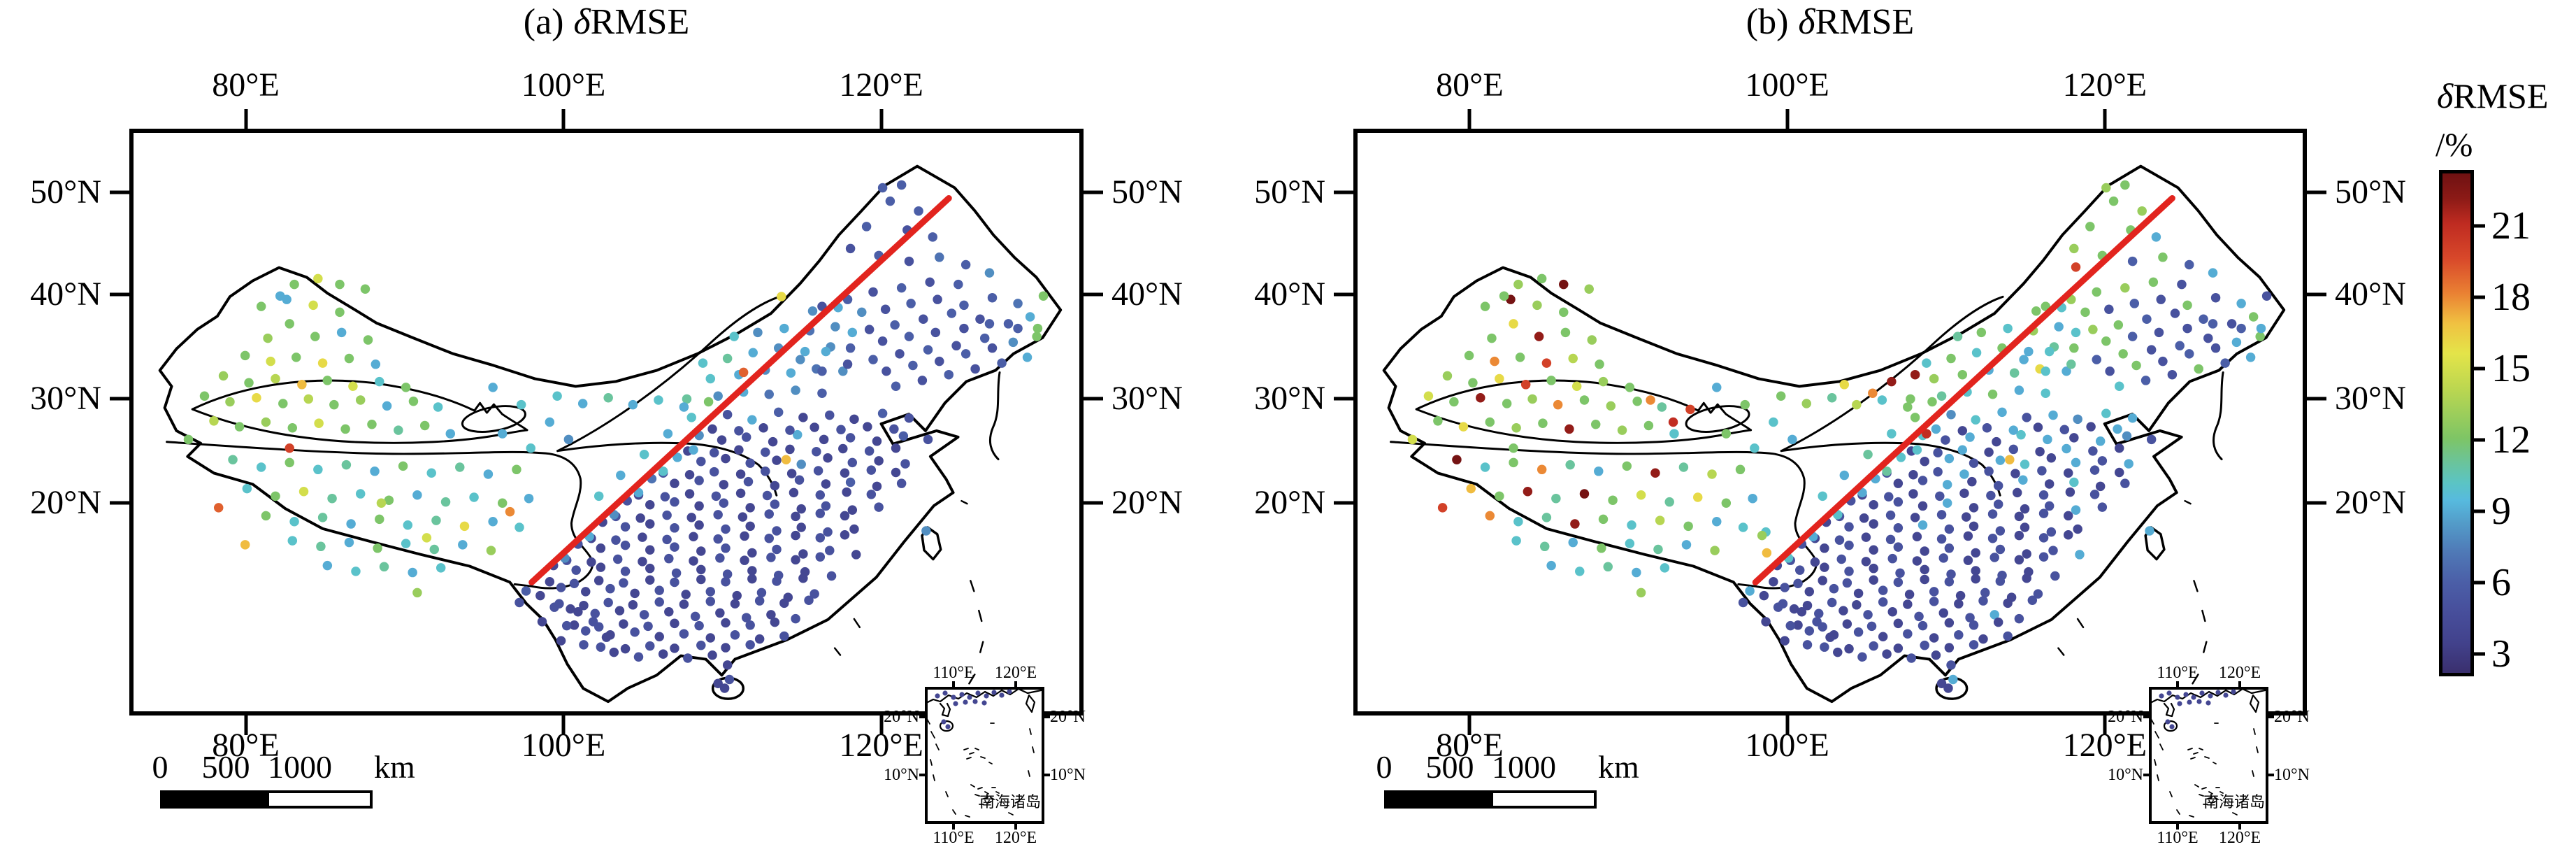 The width and height of the screenshot is (2576, 847). Describe the element at coordinates (1618, 767) in the screenshot. I see `scalebar-km: km` at that location.